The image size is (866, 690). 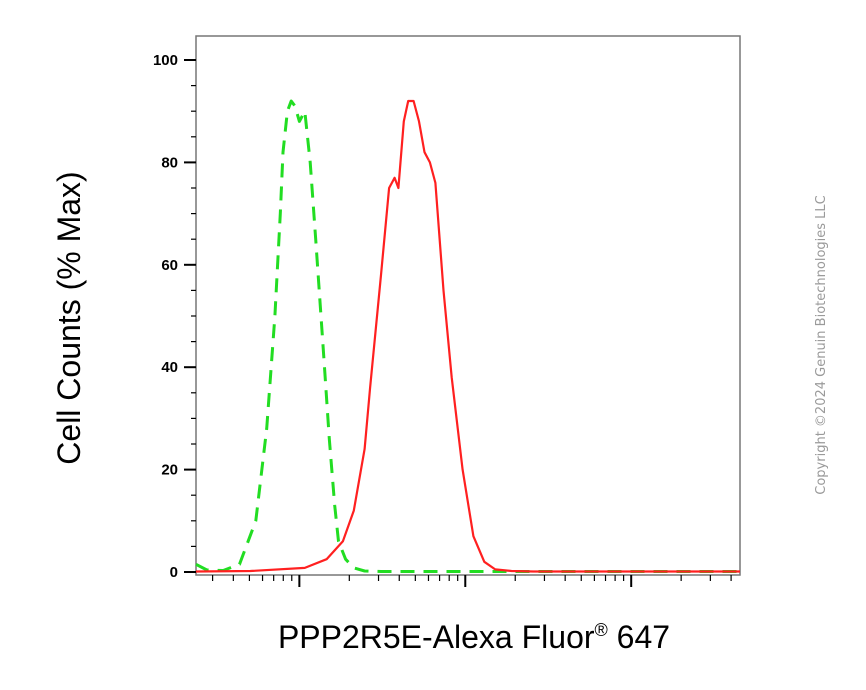 I want to click on y-tick-label: 100, so click(x=165, y=60).